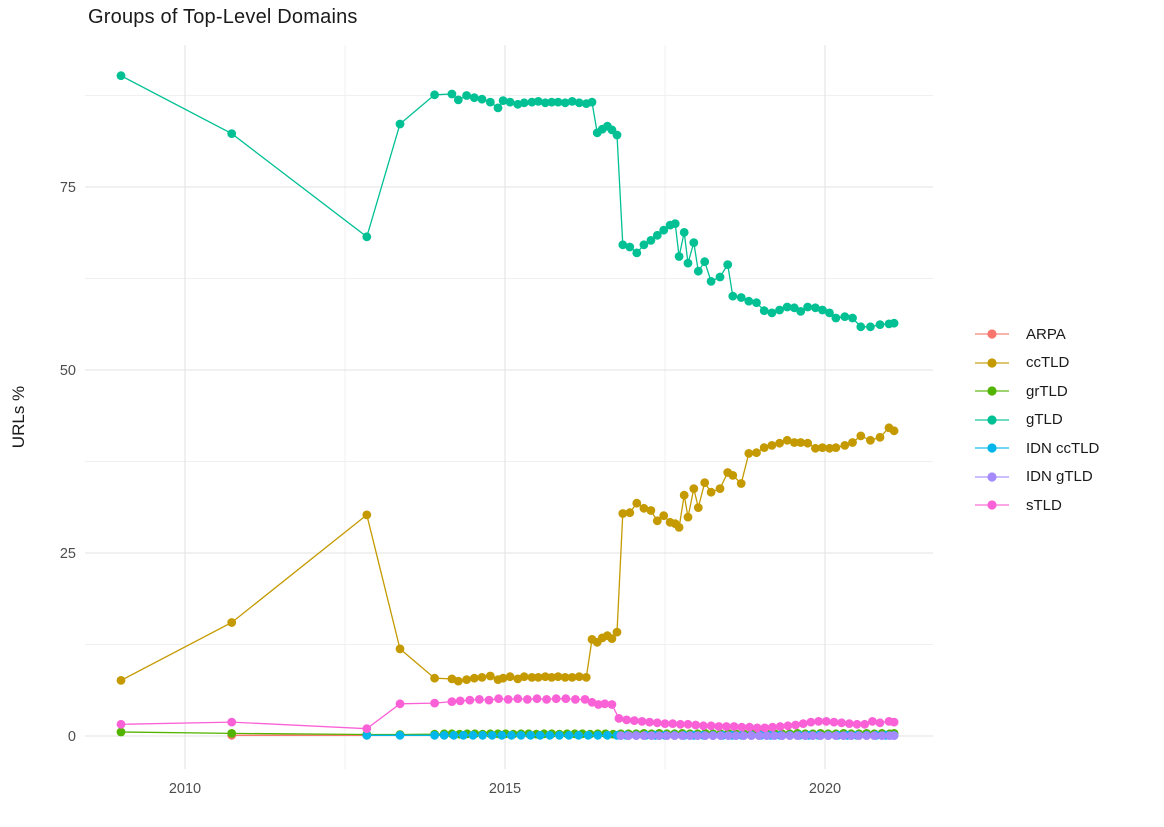 The height and width of the screenshot is (827, 1164). I want to click on legend-item-idn-gtld: IDN gTLD, so click(1037, 477).